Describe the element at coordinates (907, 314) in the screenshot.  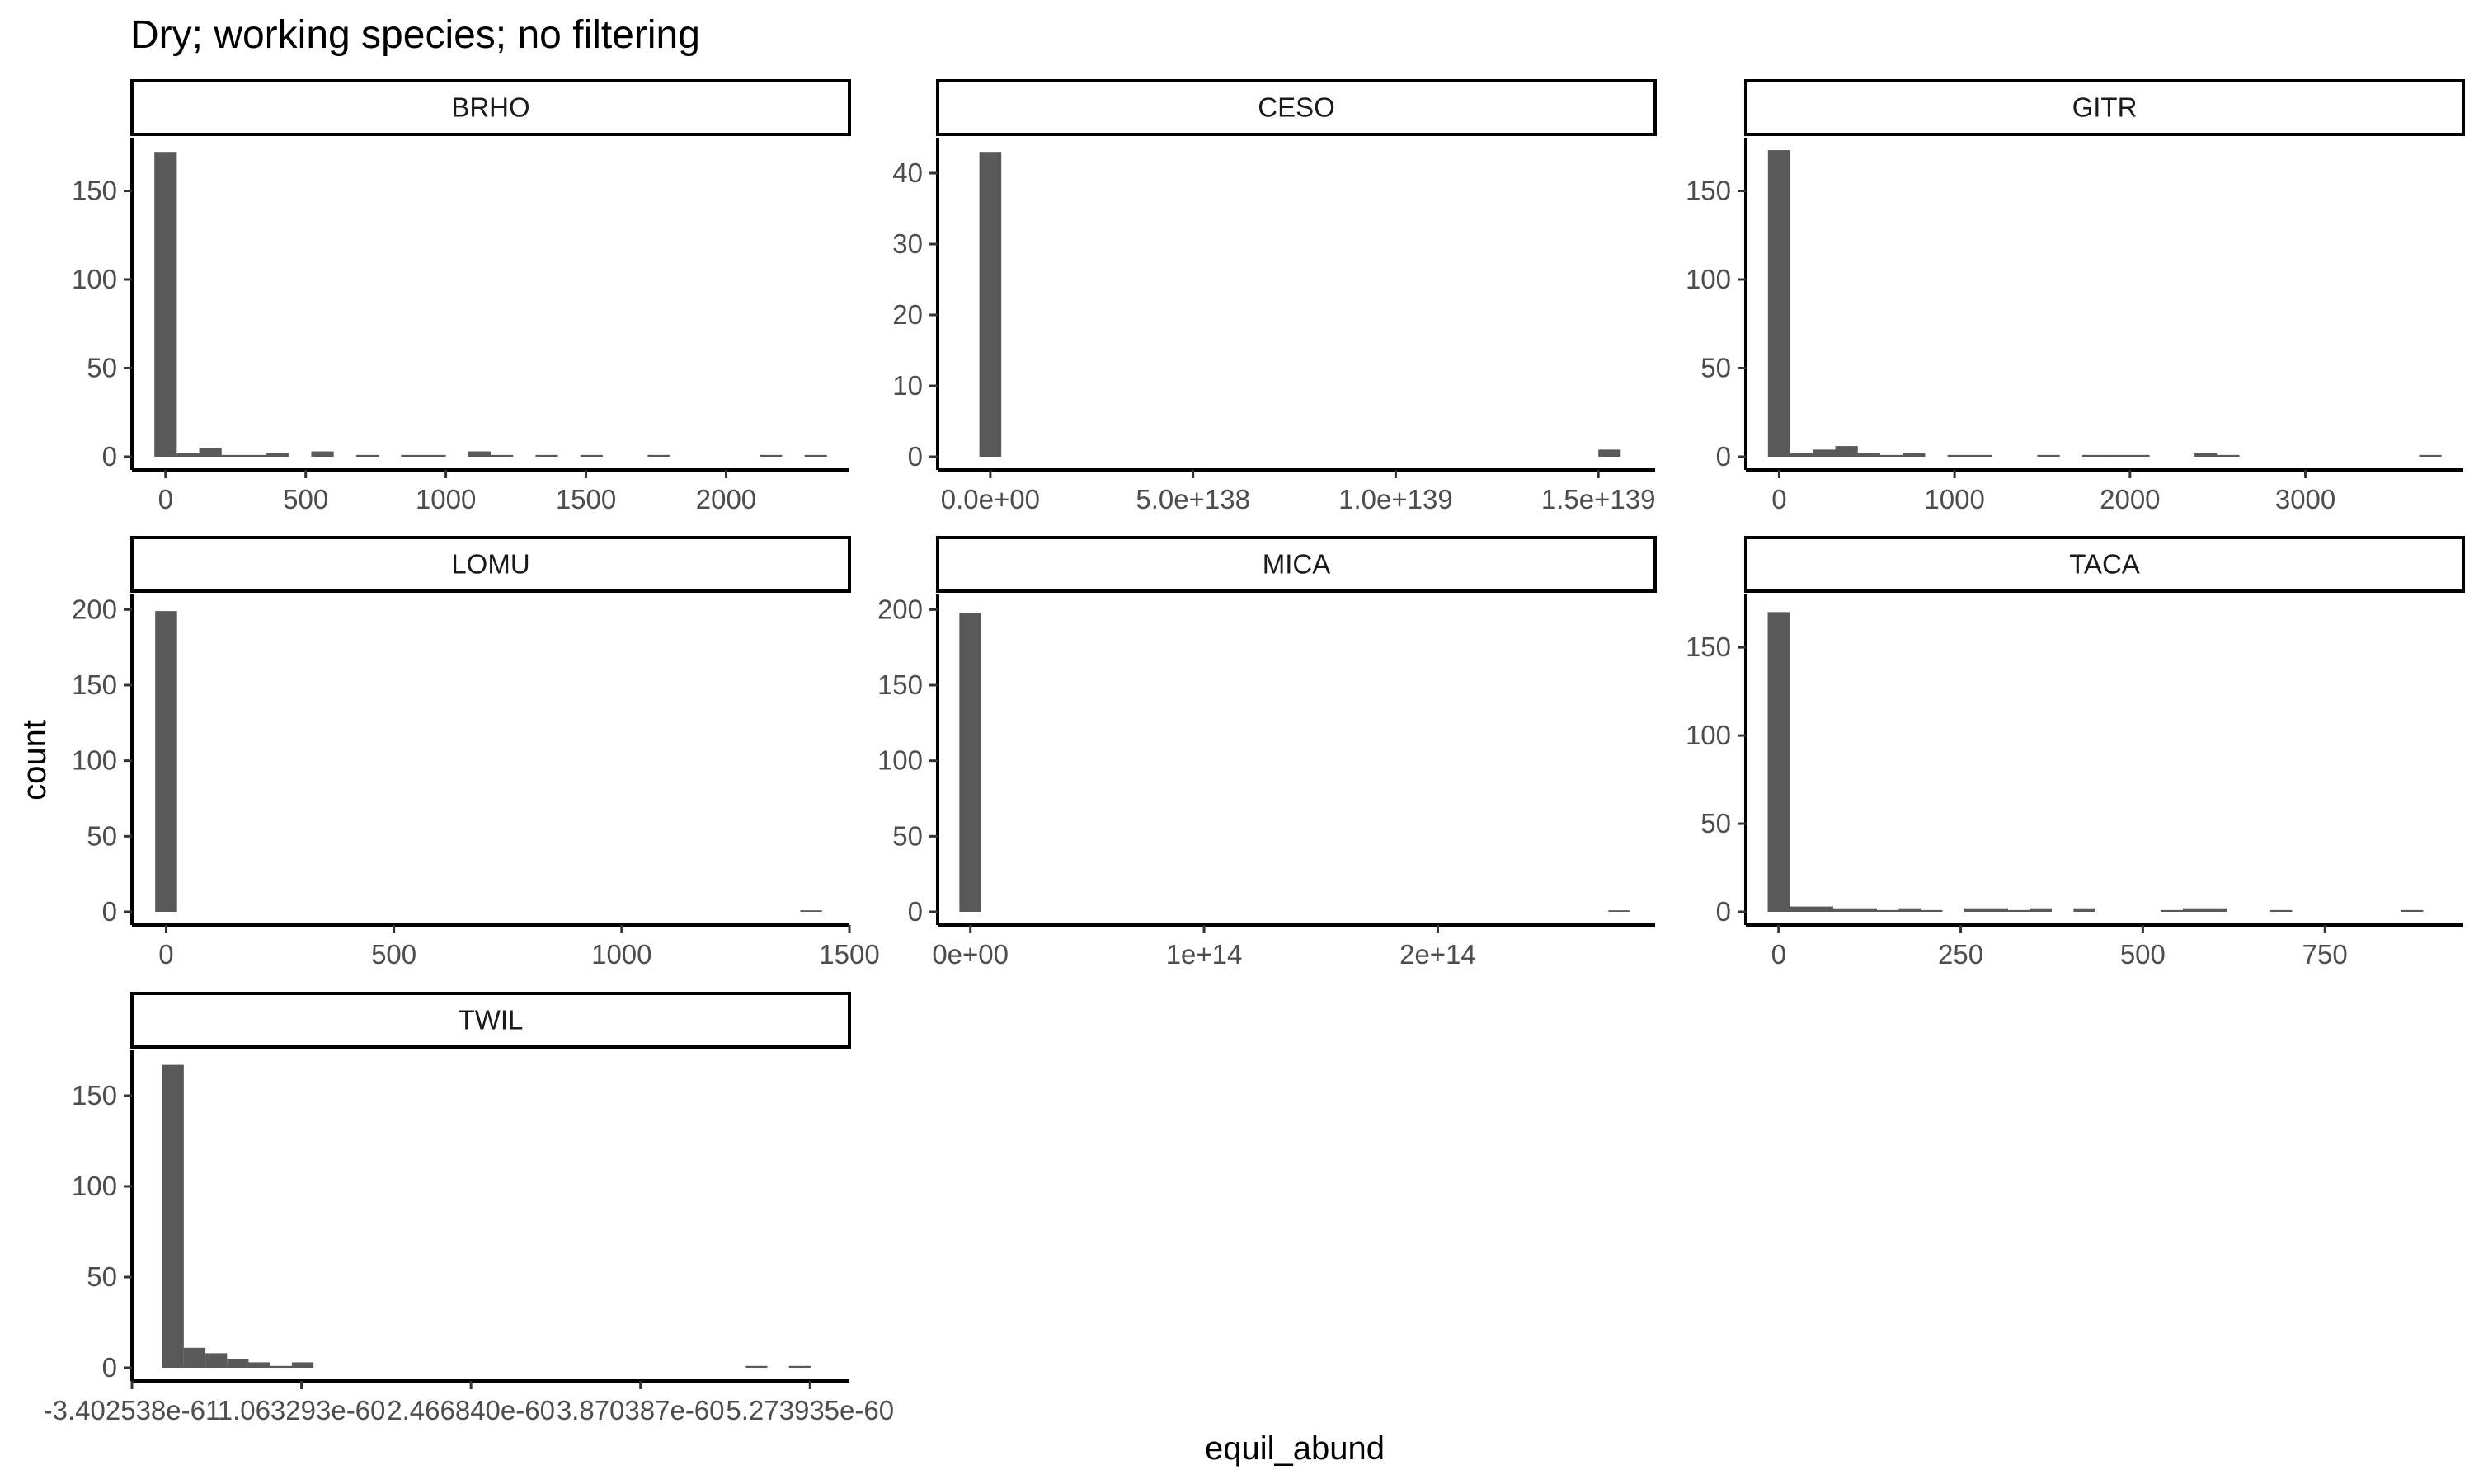
I see `y-tick-label: 20` at that location.